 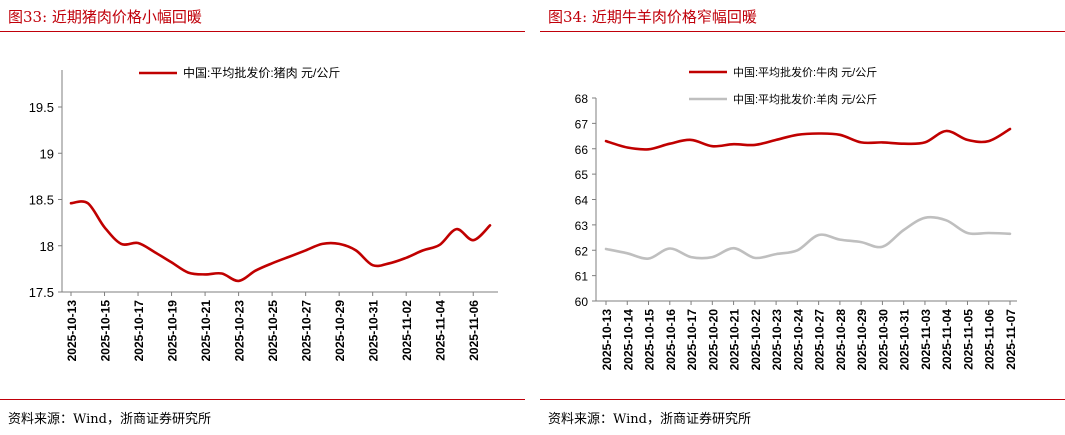 I want to click on y-tick-label: 18, so click(x=47, y=246).